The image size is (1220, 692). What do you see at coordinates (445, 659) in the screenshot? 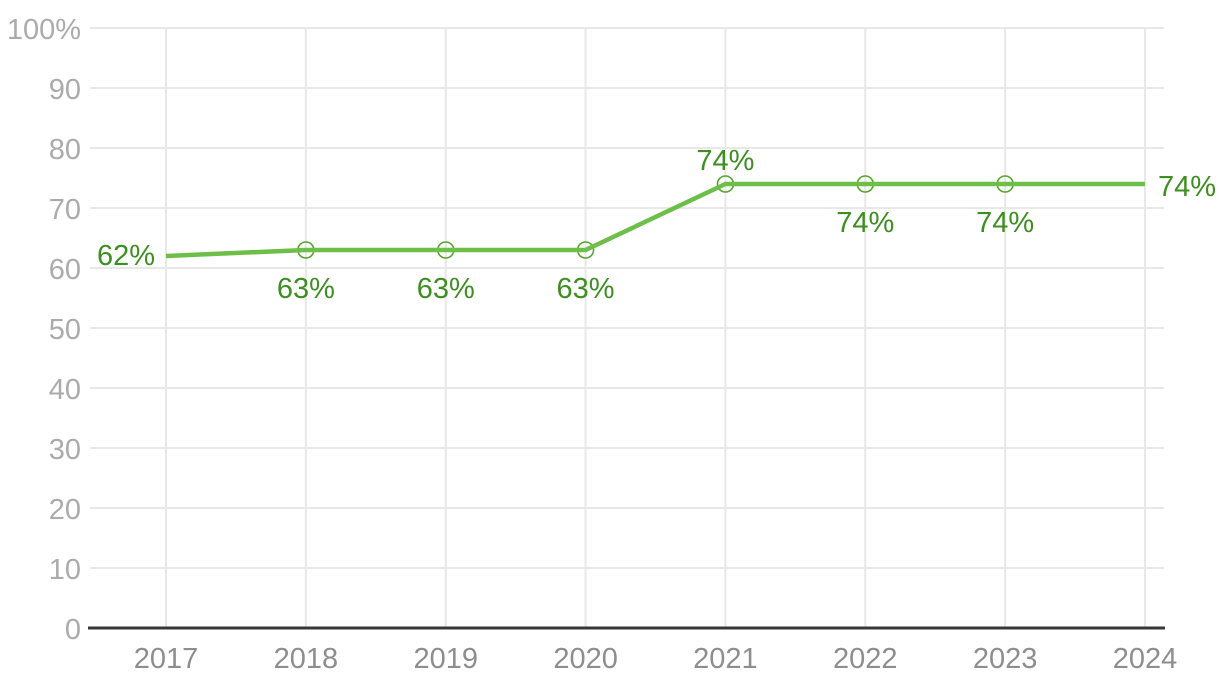
I see `x-tick-label: 2019` at bounding box center [445, 659].